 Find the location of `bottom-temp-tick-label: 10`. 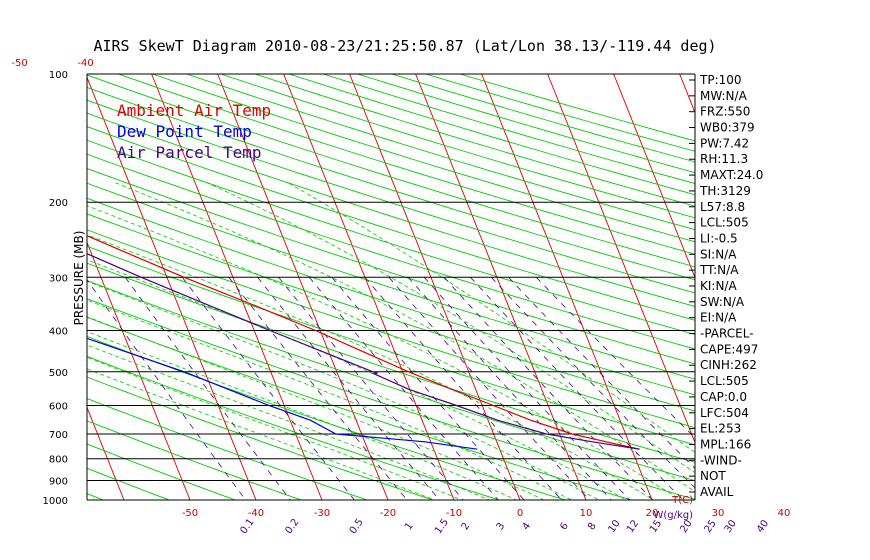

bottom-temp-tick-label: 10 is located at coordinates (586, 513).